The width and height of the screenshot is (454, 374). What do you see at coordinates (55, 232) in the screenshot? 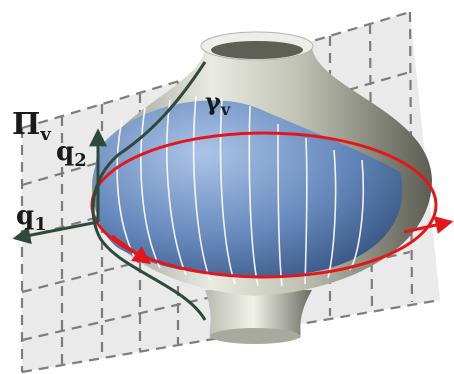
I see `axis-q1` at bounding box center [55, 232].